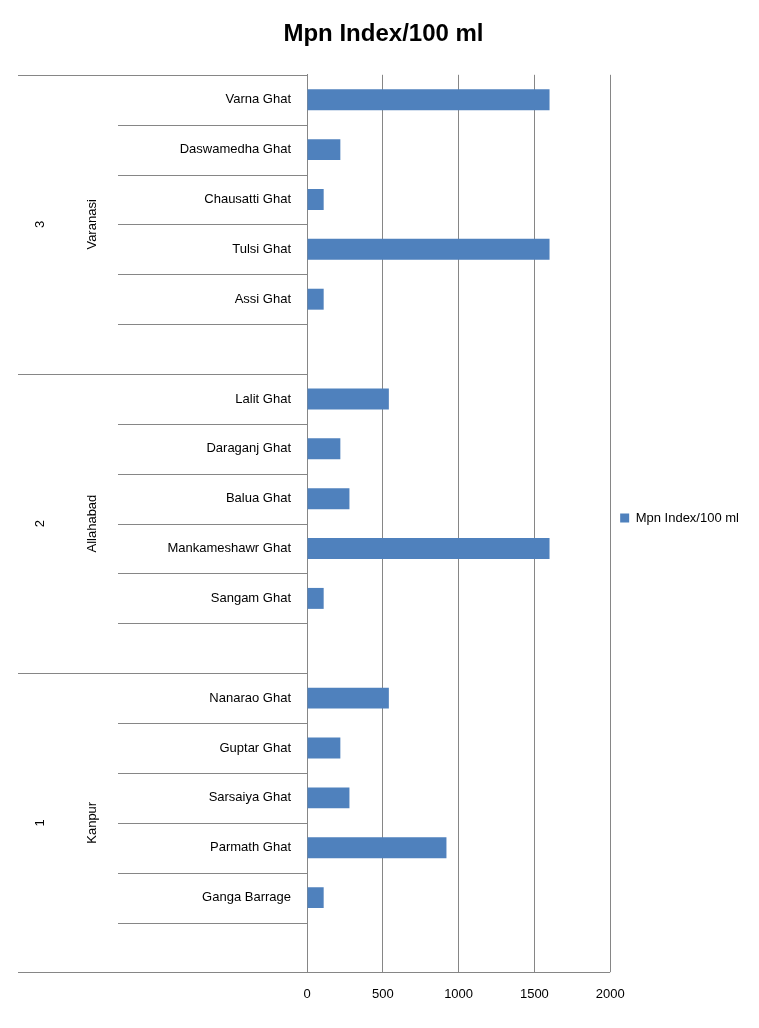 This screenshot has width=759, height=1028. What do you see at coordinates (248, 199) in the screenshot?
I see `y-tick-label: Chausatti Ghat` at bounding box center [248, 199].